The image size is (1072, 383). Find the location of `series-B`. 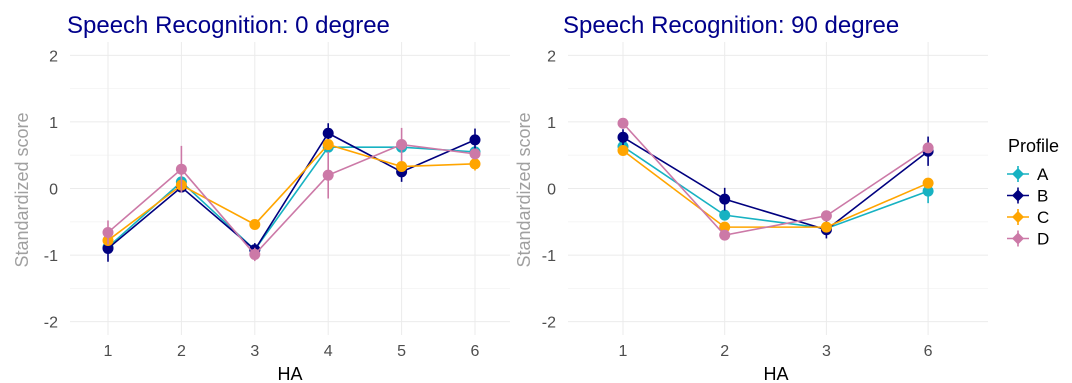

series-B is located at coordinates (291, 192).